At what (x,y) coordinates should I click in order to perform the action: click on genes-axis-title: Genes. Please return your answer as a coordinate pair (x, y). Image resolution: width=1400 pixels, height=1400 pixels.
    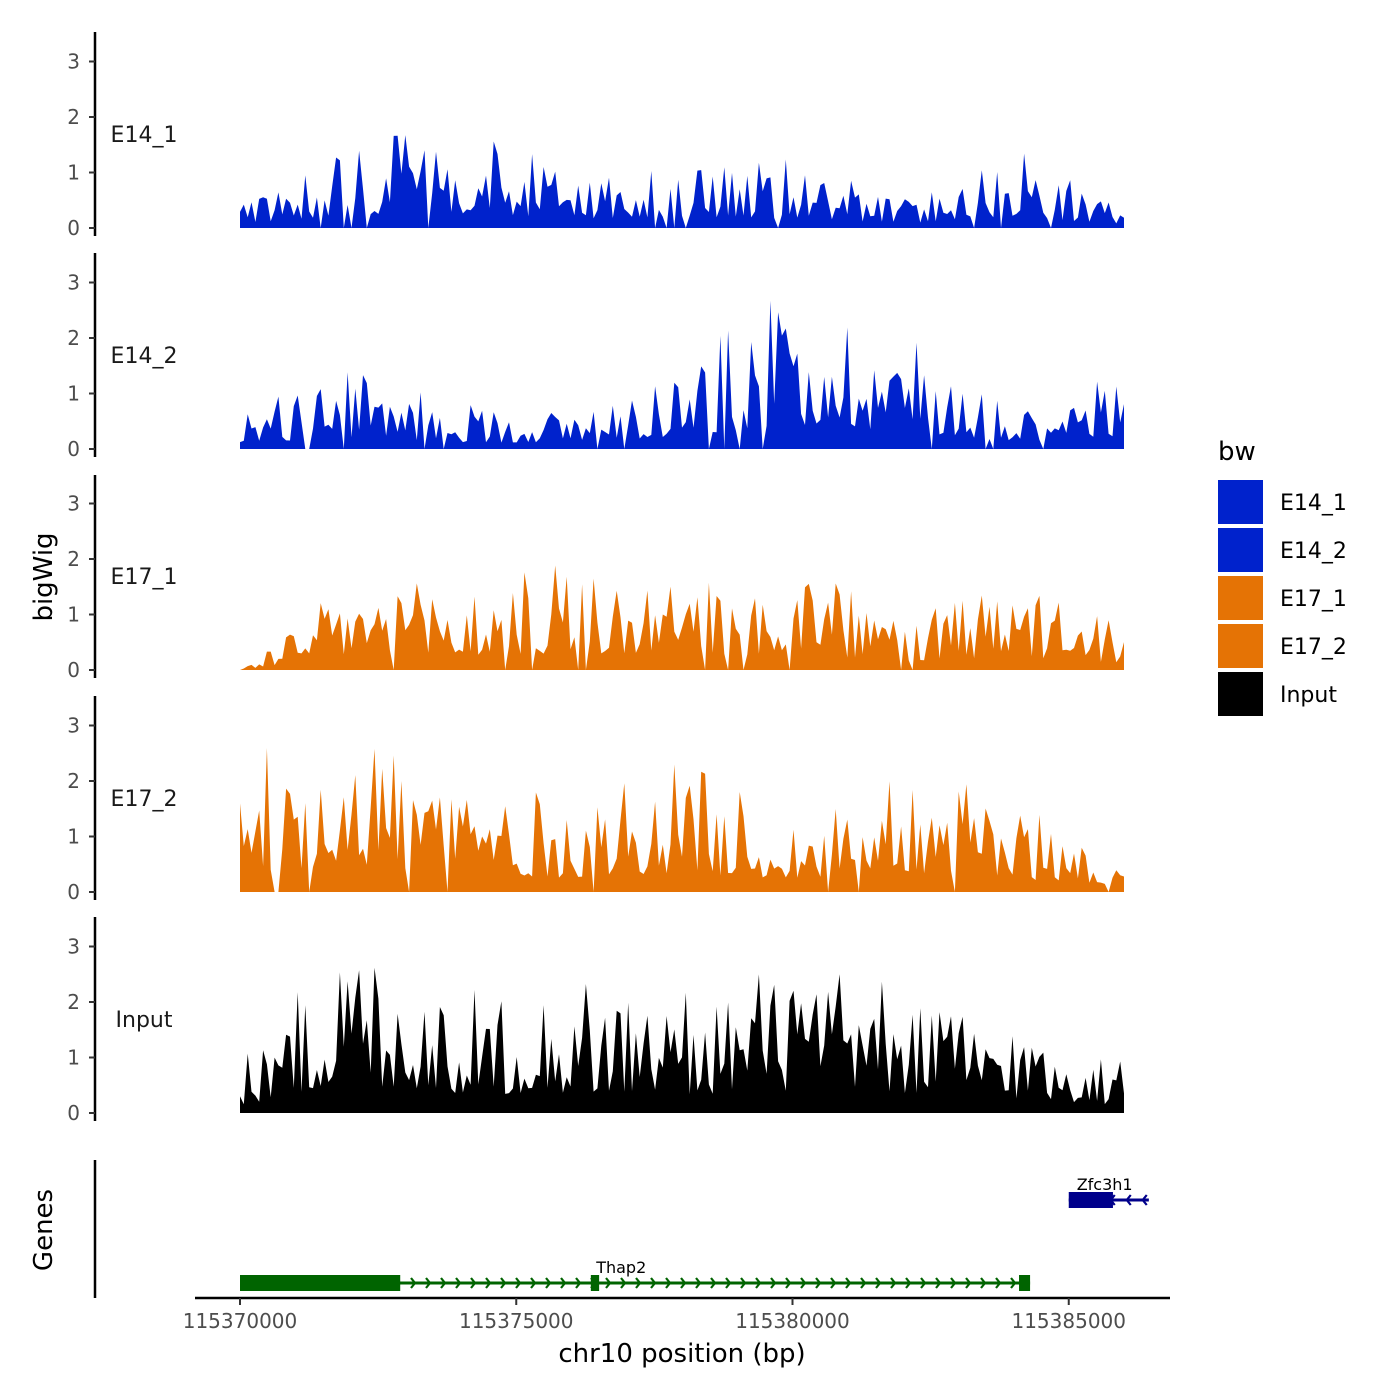
    Looking at the image, I should click on (44, 1230).